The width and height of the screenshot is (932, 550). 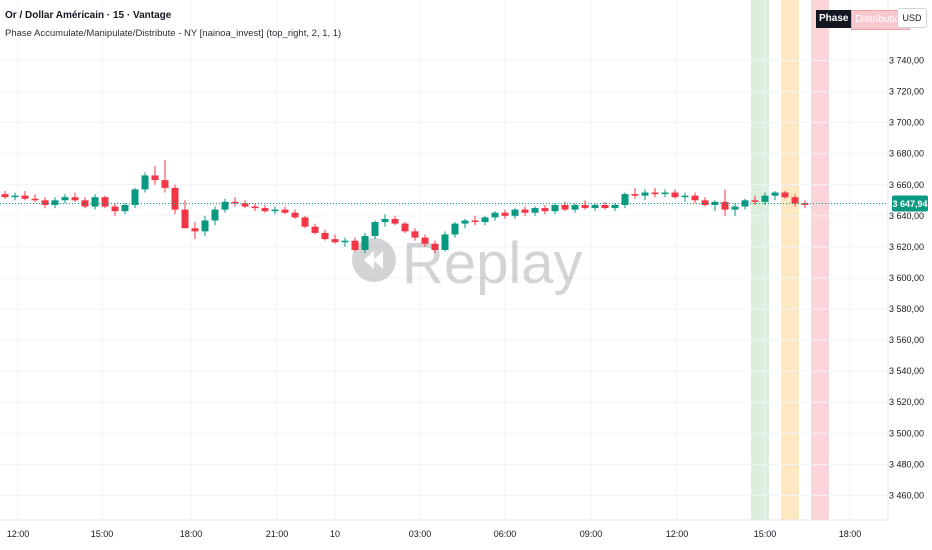 I want to click on price-tick-label: 3 640,00, so click(x=906, y=216).